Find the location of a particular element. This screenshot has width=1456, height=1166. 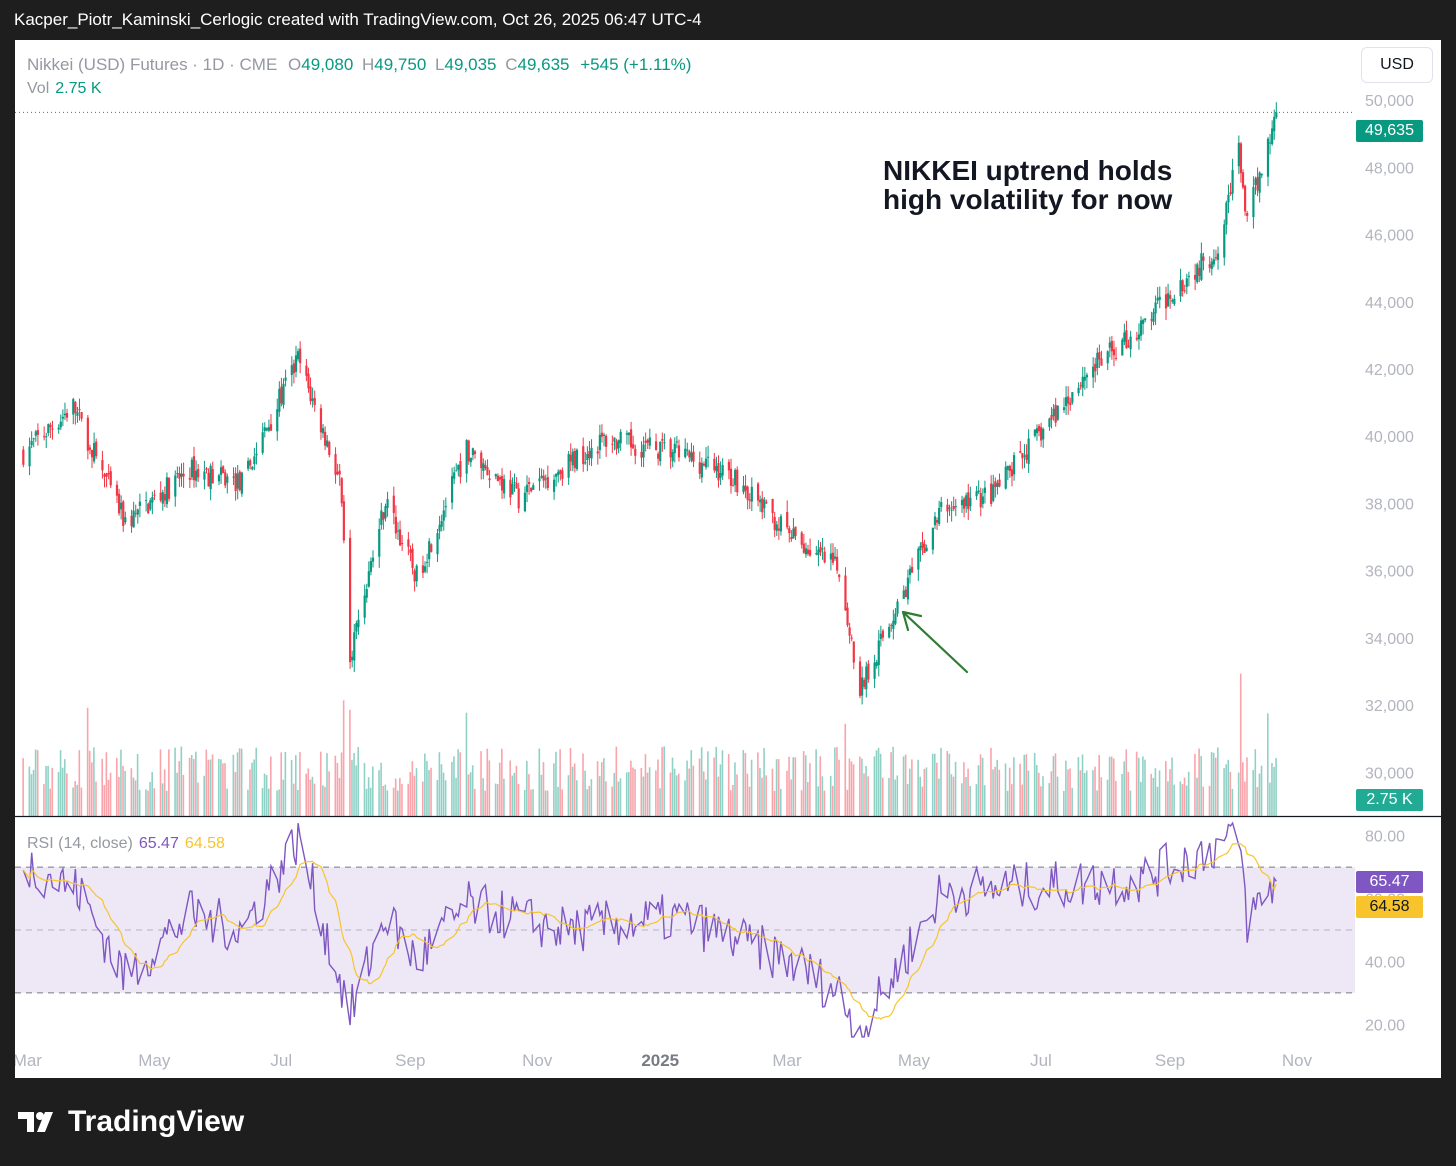

price-axis-label: 42,000 is located at coordinates (1389, 370).